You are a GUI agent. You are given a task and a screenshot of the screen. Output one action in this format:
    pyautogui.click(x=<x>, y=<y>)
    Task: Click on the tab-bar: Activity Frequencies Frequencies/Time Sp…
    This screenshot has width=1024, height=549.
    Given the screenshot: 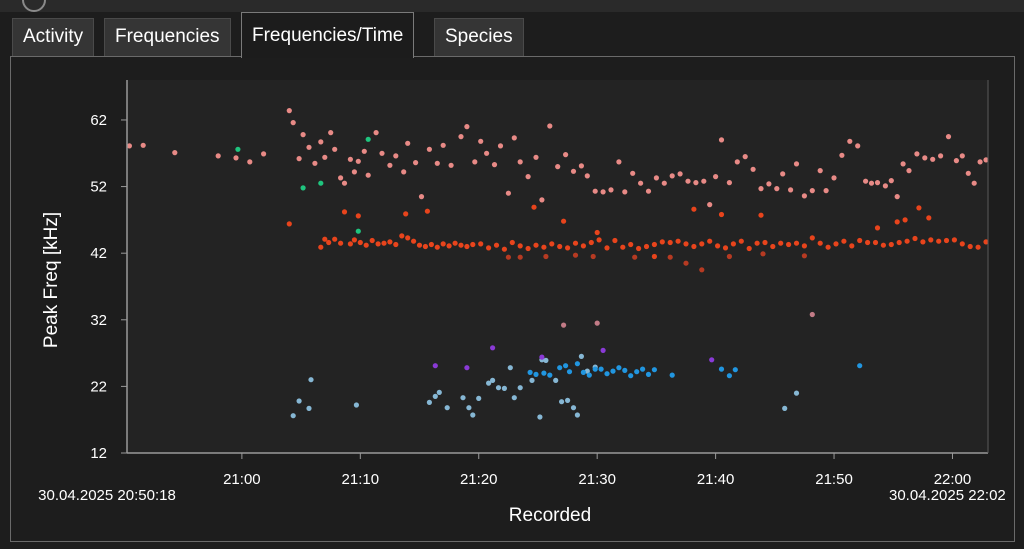 What is the action you would take?
    pyautogui.click(x=512, y=35)
    